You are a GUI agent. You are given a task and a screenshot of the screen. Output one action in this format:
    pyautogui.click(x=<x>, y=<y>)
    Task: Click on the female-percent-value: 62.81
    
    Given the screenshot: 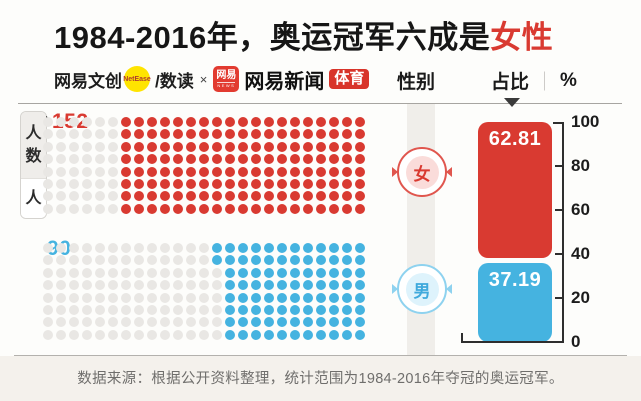 What is the action you would take?
    pyautogui.click(x=515, y=139)
    